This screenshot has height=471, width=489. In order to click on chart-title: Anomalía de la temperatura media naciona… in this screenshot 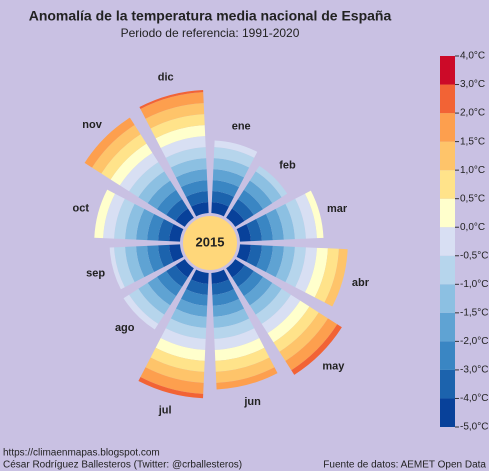, I will do `click(210, 16)`.